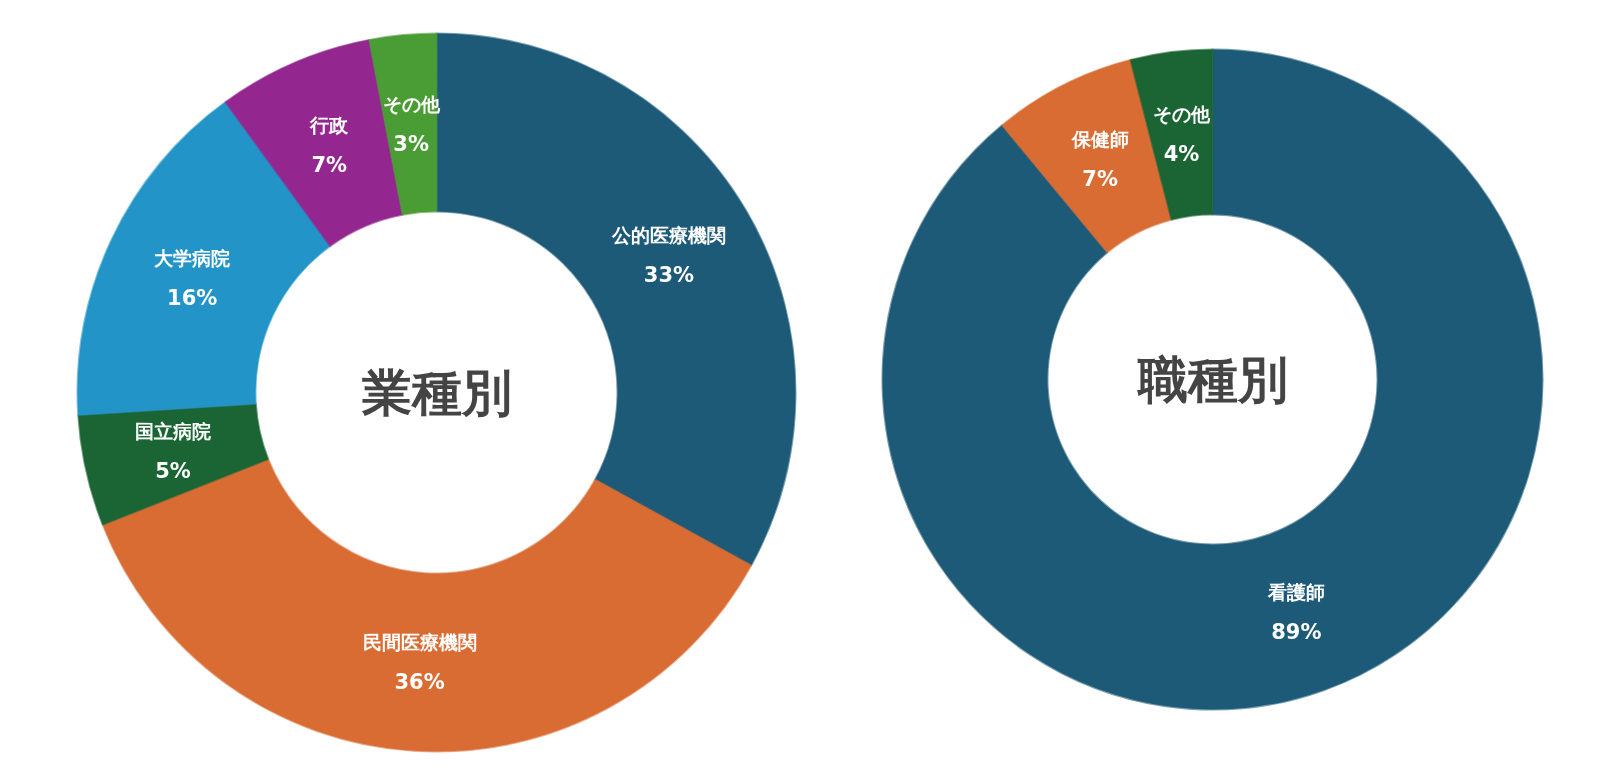 The width and height of the screenshot is (1600, 777). What do you see at coordinates (173, 471) in the screenshot?
I see `data-label: 5%` at bounding box center [173, 471].